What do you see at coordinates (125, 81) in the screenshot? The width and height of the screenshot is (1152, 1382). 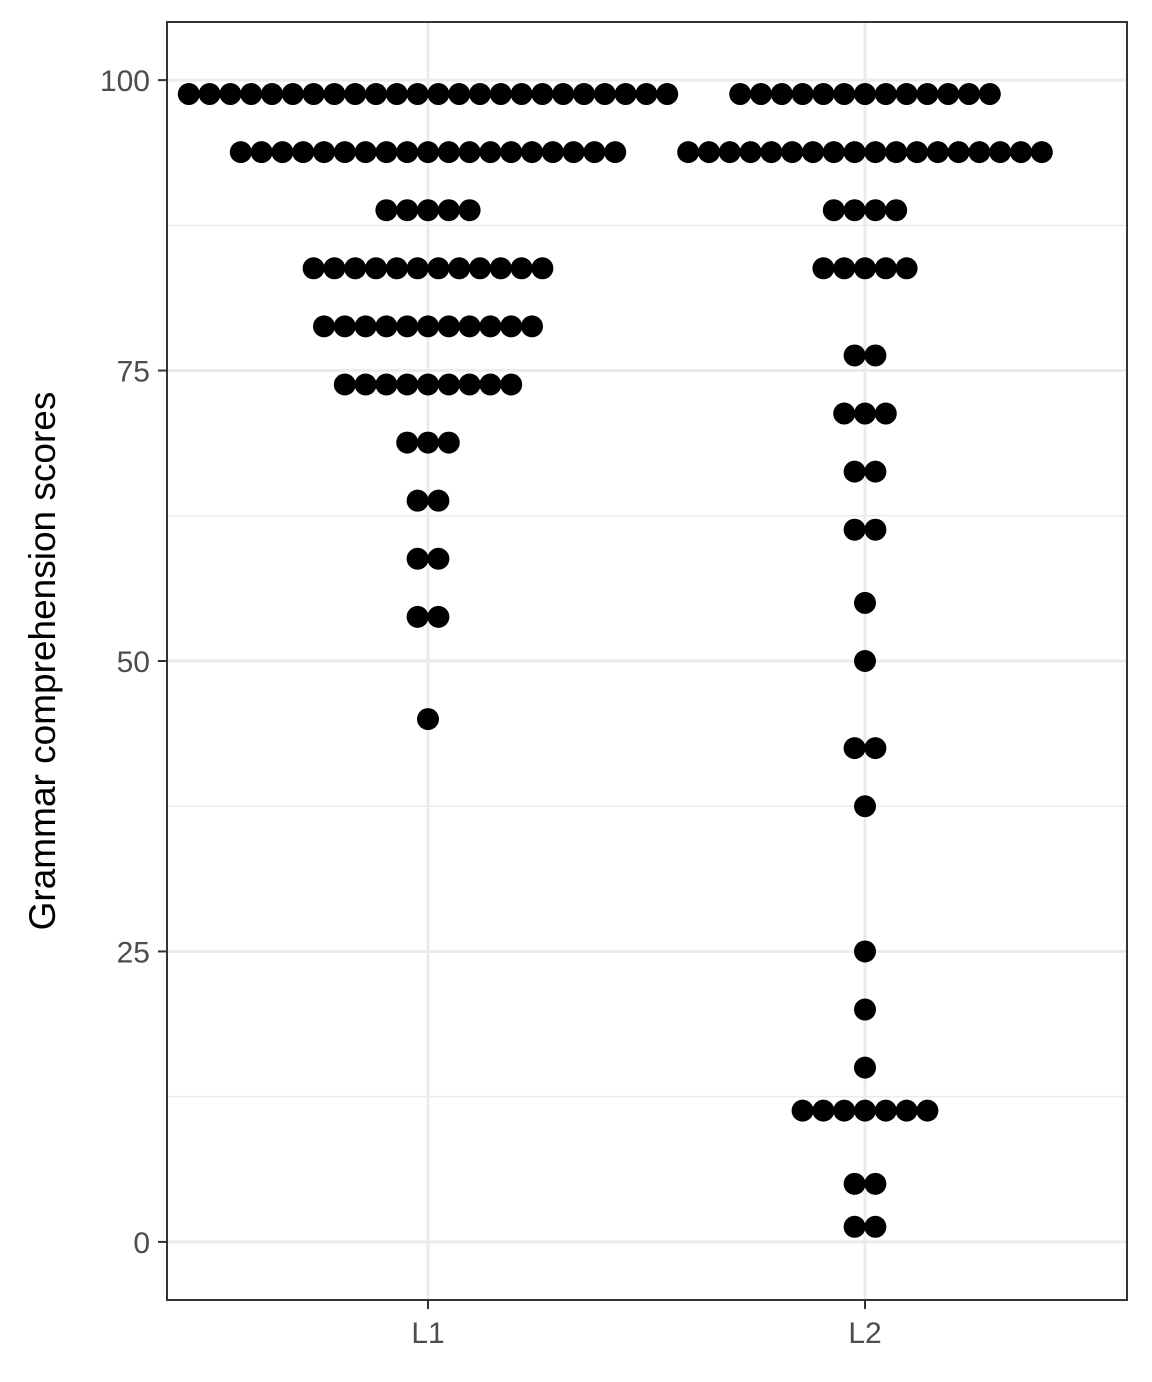 I see `y-tick-label: 100` at bounding box center [125, 81].